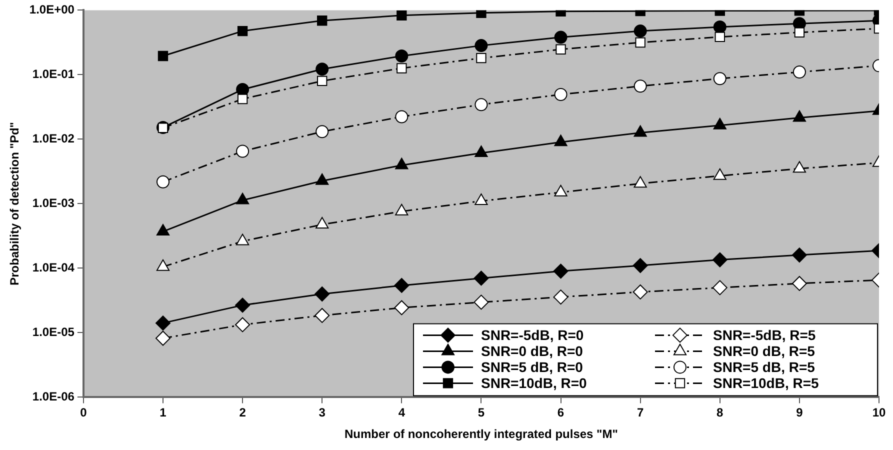 The width and height of the screenshot is (893, 450). What do you see at coordinates (764, 351) in the screenshot?
I see `legend-label: SNR=0 dB, R=5` at bounding box center [764, 351].